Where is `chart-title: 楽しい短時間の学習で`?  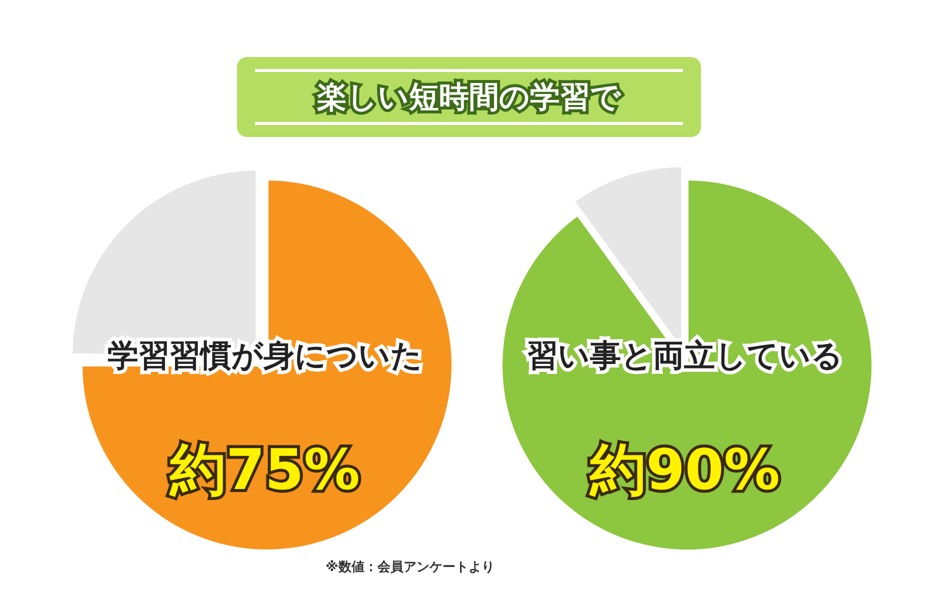 chart-title: 楽しい短時間の学習で is located at coordinates (469, 98).